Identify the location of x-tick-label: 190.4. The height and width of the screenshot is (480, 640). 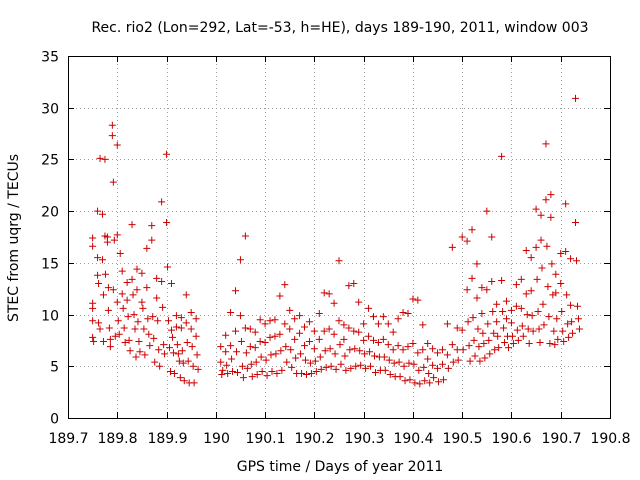
(413, 439).